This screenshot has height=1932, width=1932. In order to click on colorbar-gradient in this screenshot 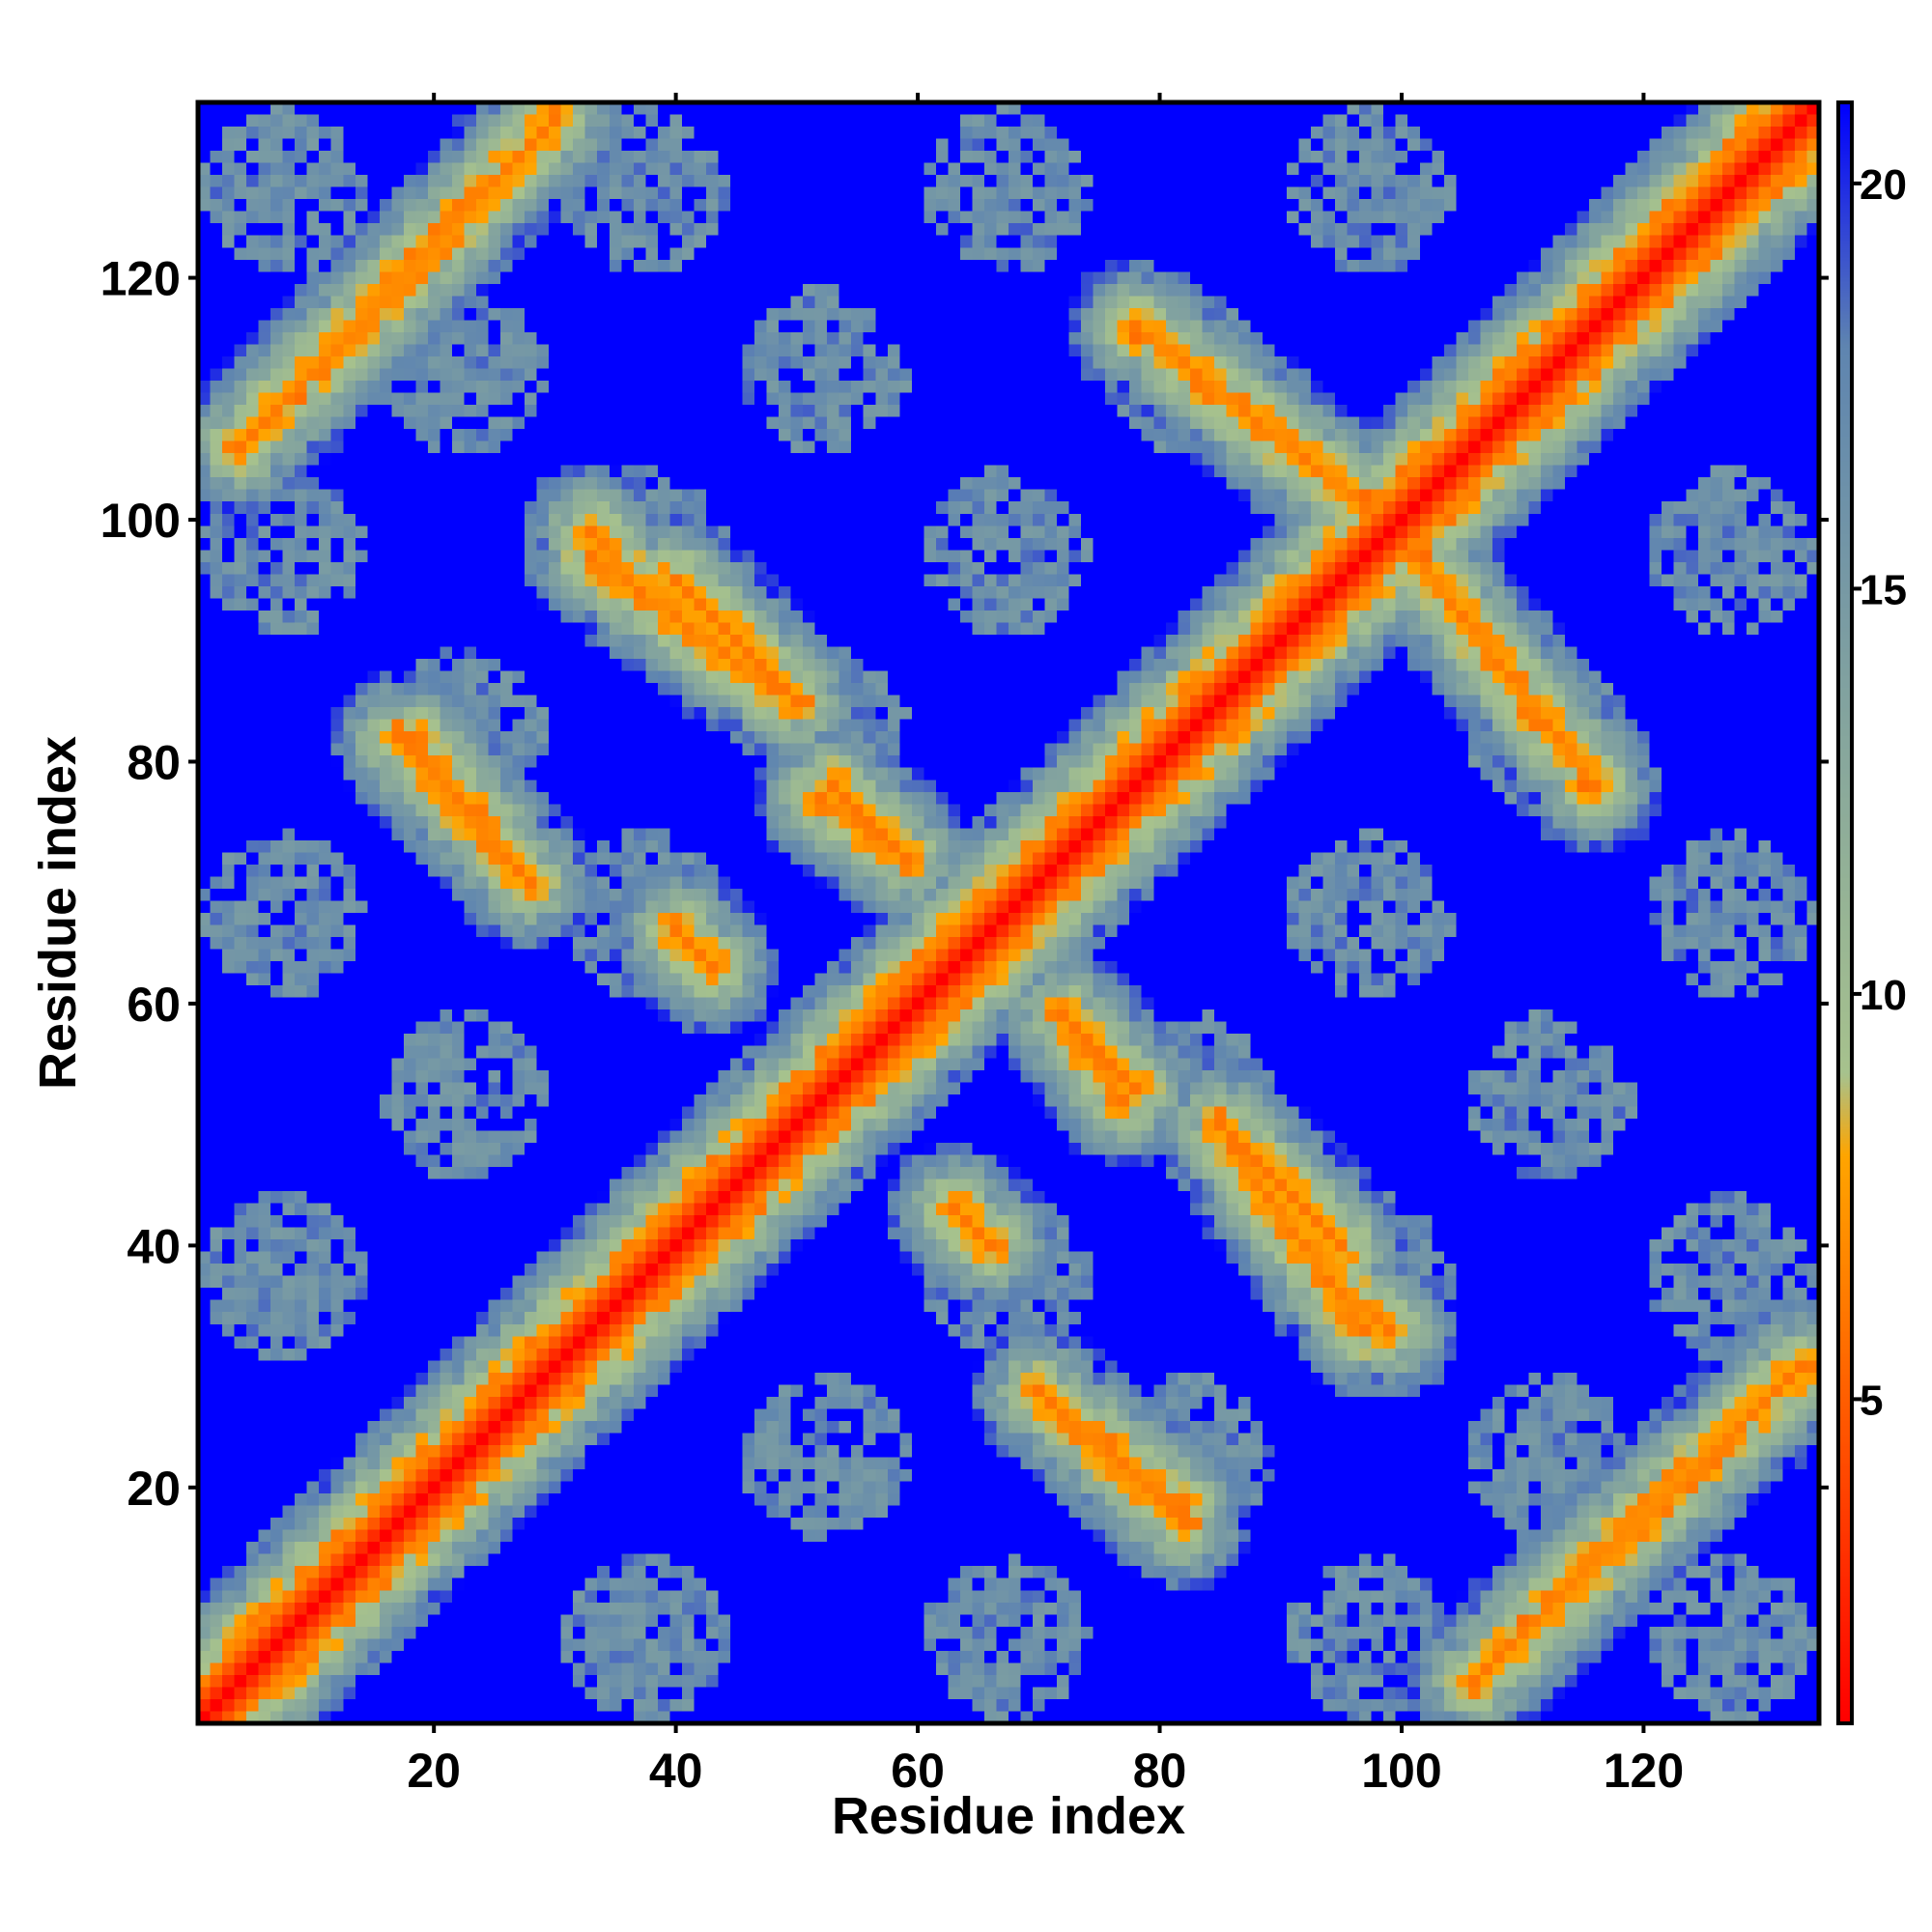, I will do `click(1845, 912)`.